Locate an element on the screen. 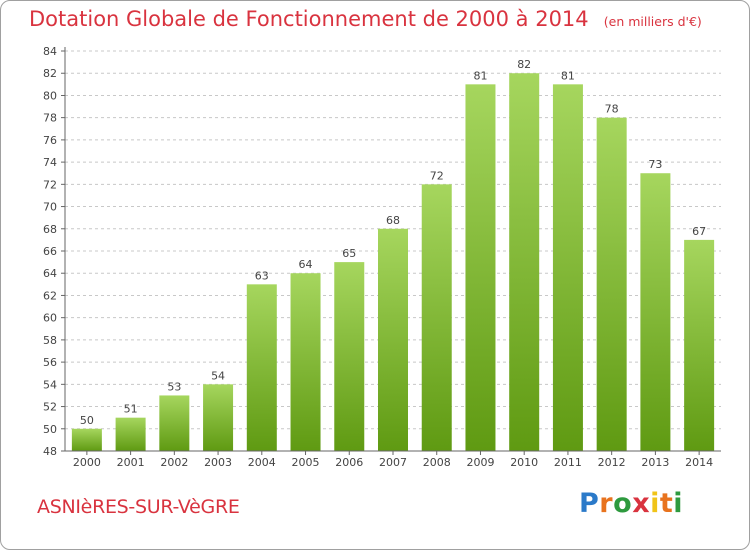 The height and width of the screenshot is (550, 750). y-tick-label: 64 is located at coordinates (50, 273).